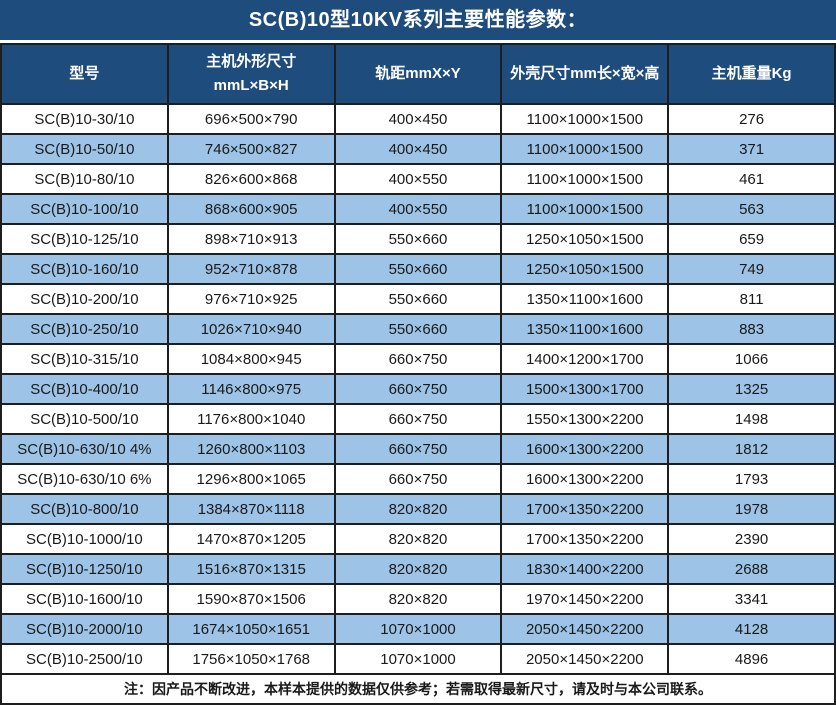 The image size is (836, 705). What do you see at coordinates (251, 299) in the screenshot?
I see `table-cell: 976×710×925` at bounding box center [251, 299].